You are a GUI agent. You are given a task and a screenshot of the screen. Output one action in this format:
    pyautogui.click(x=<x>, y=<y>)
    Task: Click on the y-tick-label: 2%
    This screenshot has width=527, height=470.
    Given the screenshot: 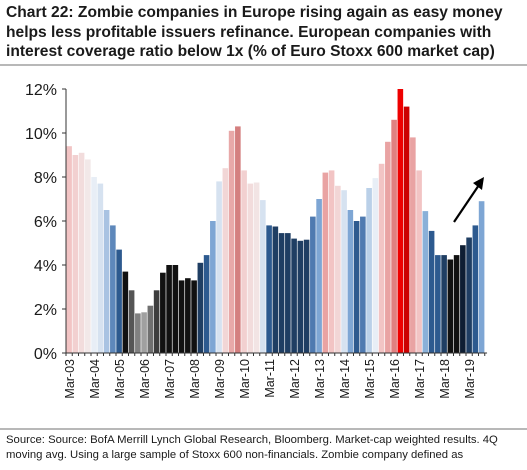 What is the action you would take?
    pyautogui.click(x=45, y=310)
    